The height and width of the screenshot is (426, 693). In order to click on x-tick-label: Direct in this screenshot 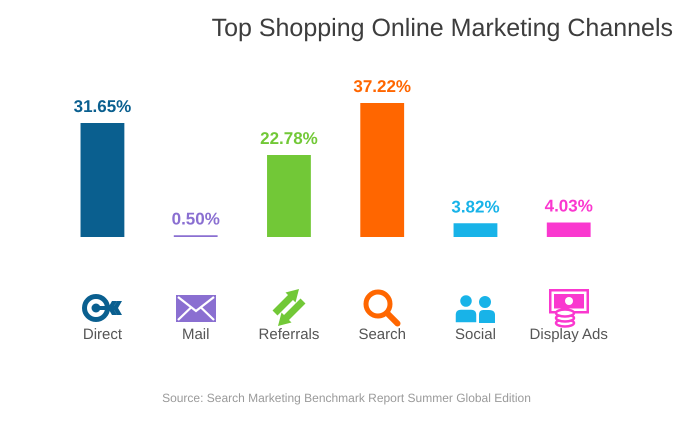, I will do `click(102, 335)`.